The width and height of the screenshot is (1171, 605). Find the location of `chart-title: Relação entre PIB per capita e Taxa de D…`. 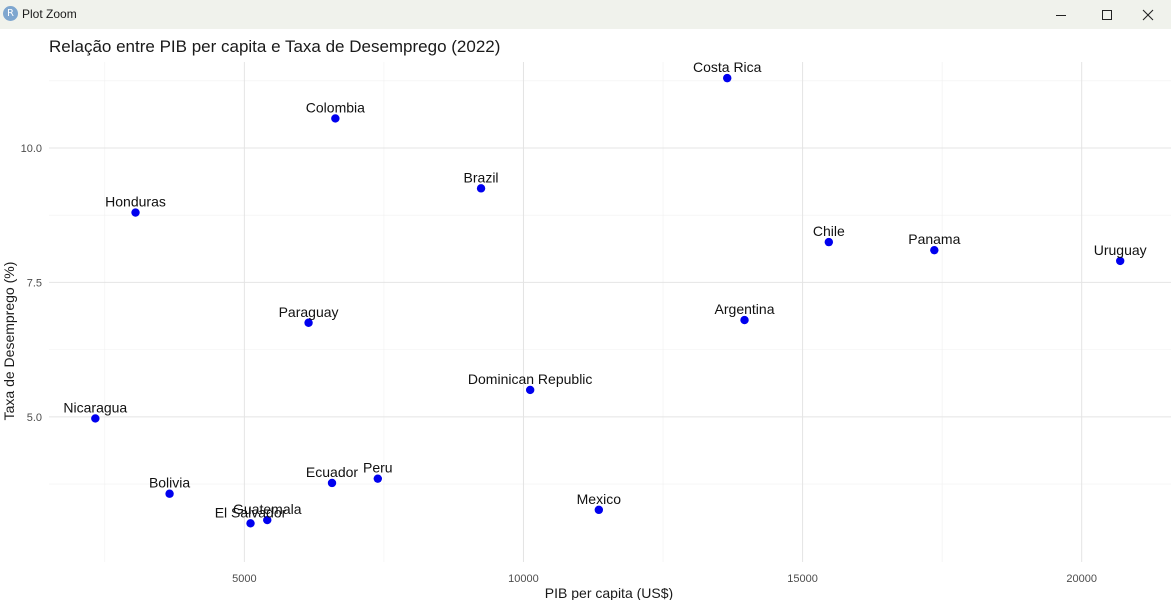

chart-title: Relação entre PIB per capita e Taxa de D… is located at coordinates (274, 46).